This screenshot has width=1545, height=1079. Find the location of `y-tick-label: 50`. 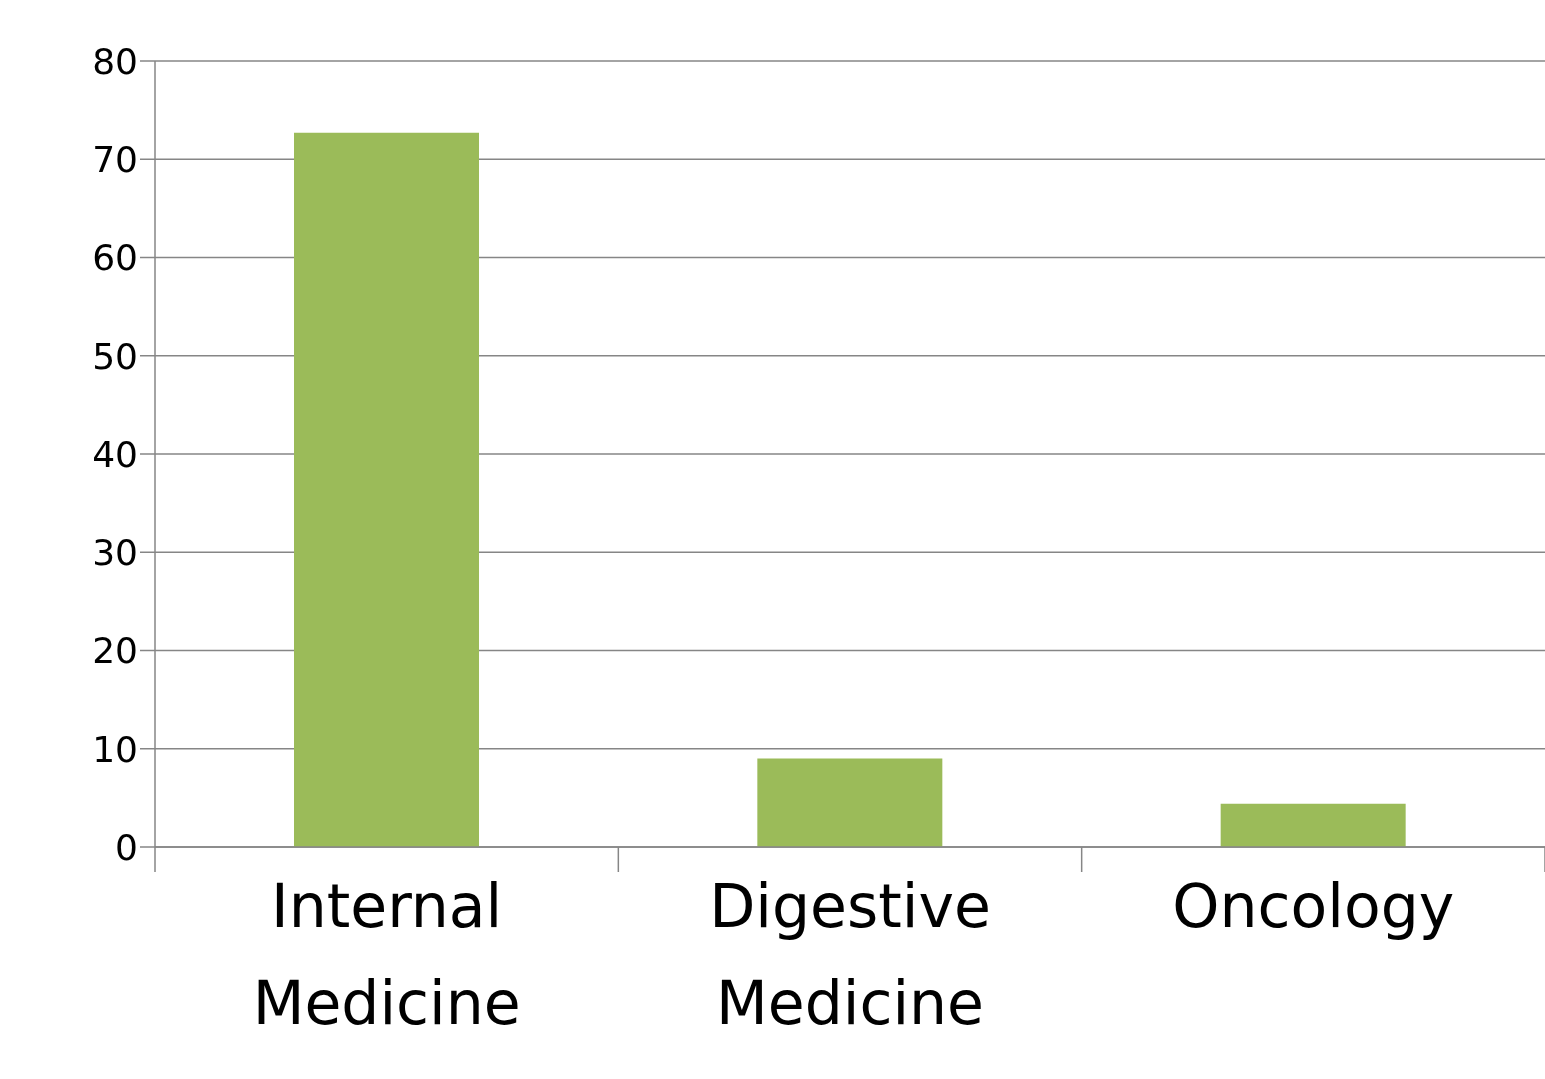

y-tick-label: 50 is located at coordinates (115, 356).